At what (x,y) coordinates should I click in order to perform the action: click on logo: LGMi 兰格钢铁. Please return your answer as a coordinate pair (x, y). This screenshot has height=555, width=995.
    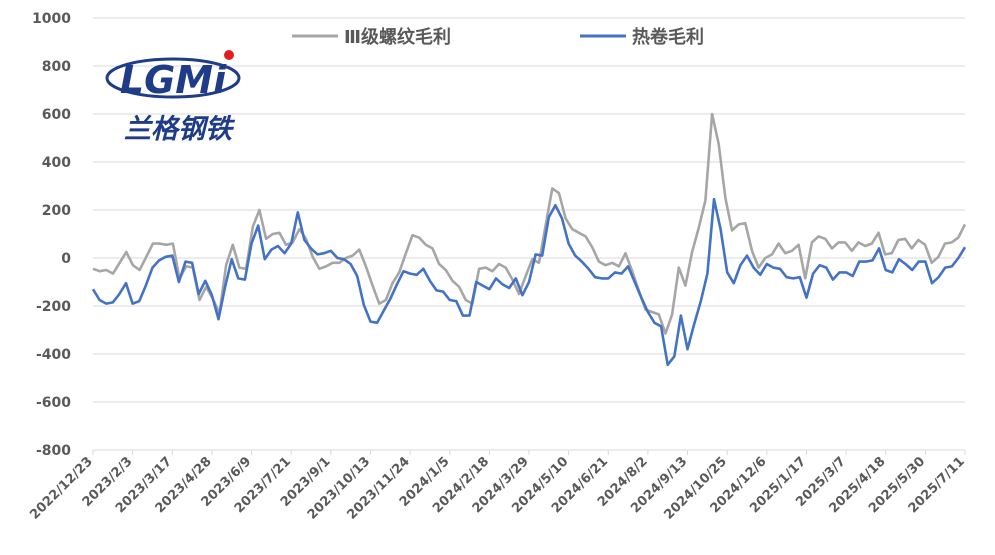
    Looking at the image, I should click on (173, 97).